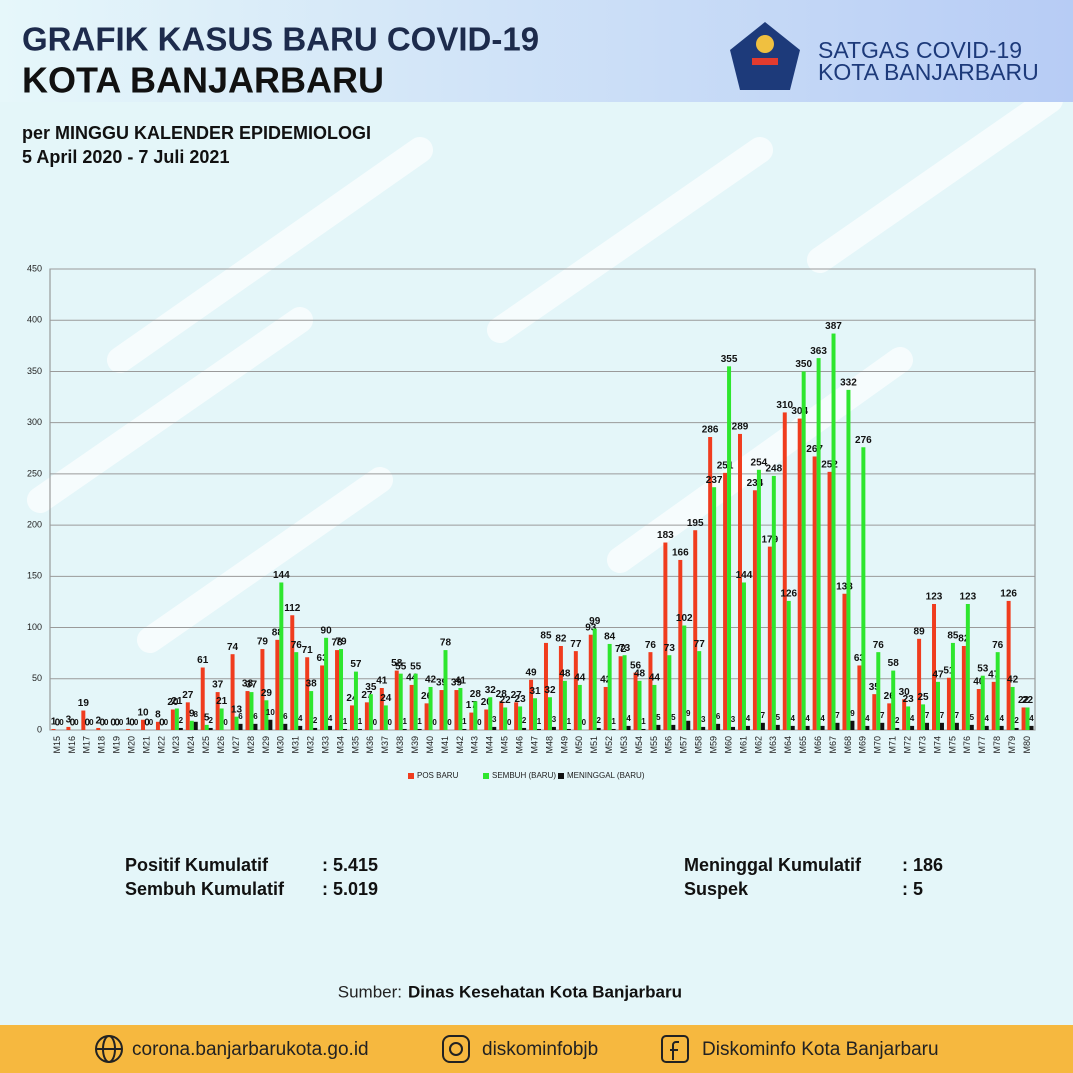  What do you see at coordinates (255, 716) in the screenshot?
I see `data-label: 6` at bounding box center [255, 716].